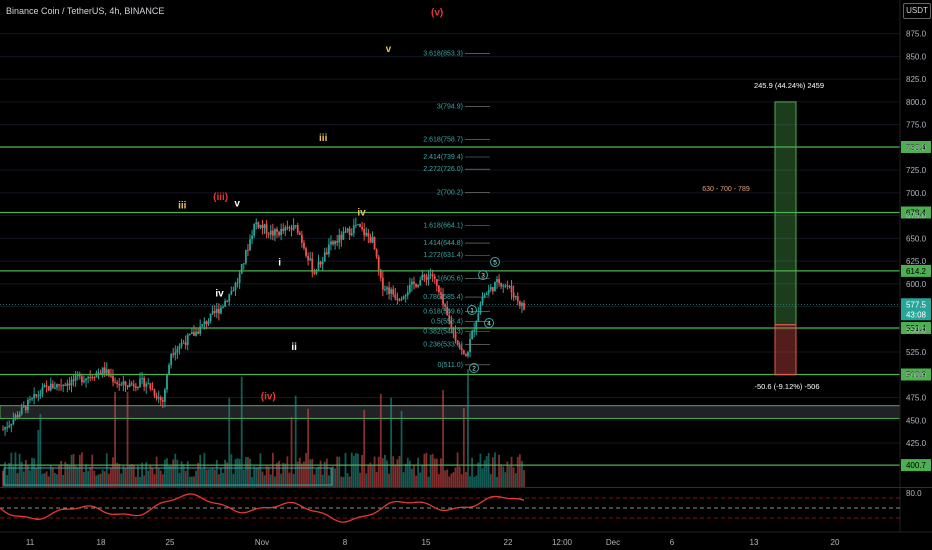 Image resolution: width=932 pixels, height=550 pixels. I want to click on indicator-tick: 80.0, so click(914, 493).